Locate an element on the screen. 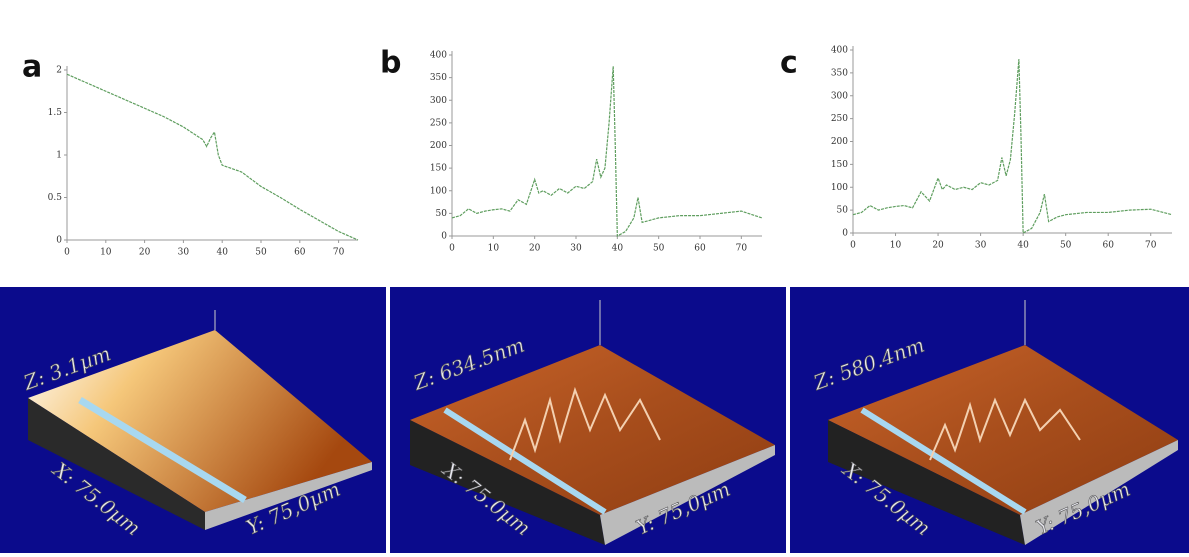 The image size is (1189, 557). afm-b is located at coordinates (592, 422).